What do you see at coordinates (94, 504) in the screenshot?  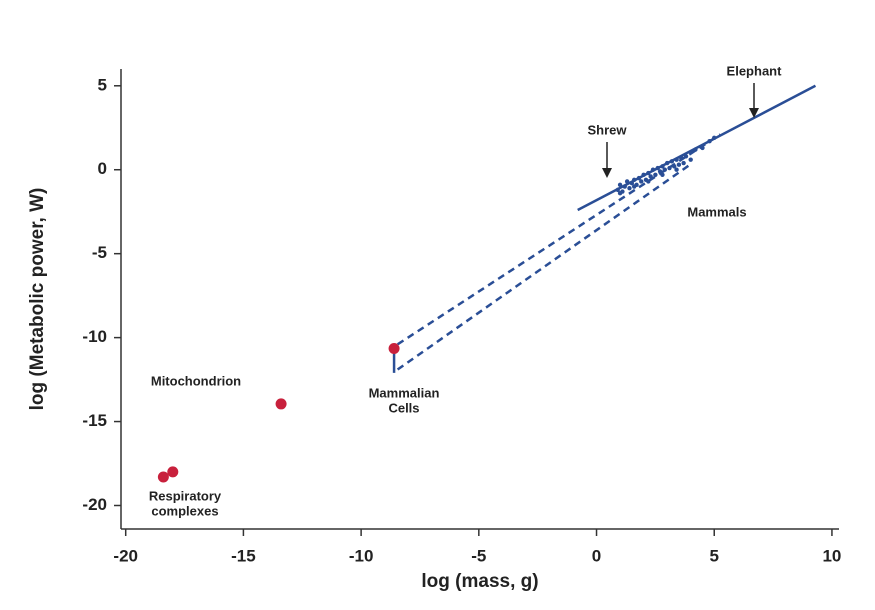 I see `y-tick-label: -20` at bounding box center [94, 504].